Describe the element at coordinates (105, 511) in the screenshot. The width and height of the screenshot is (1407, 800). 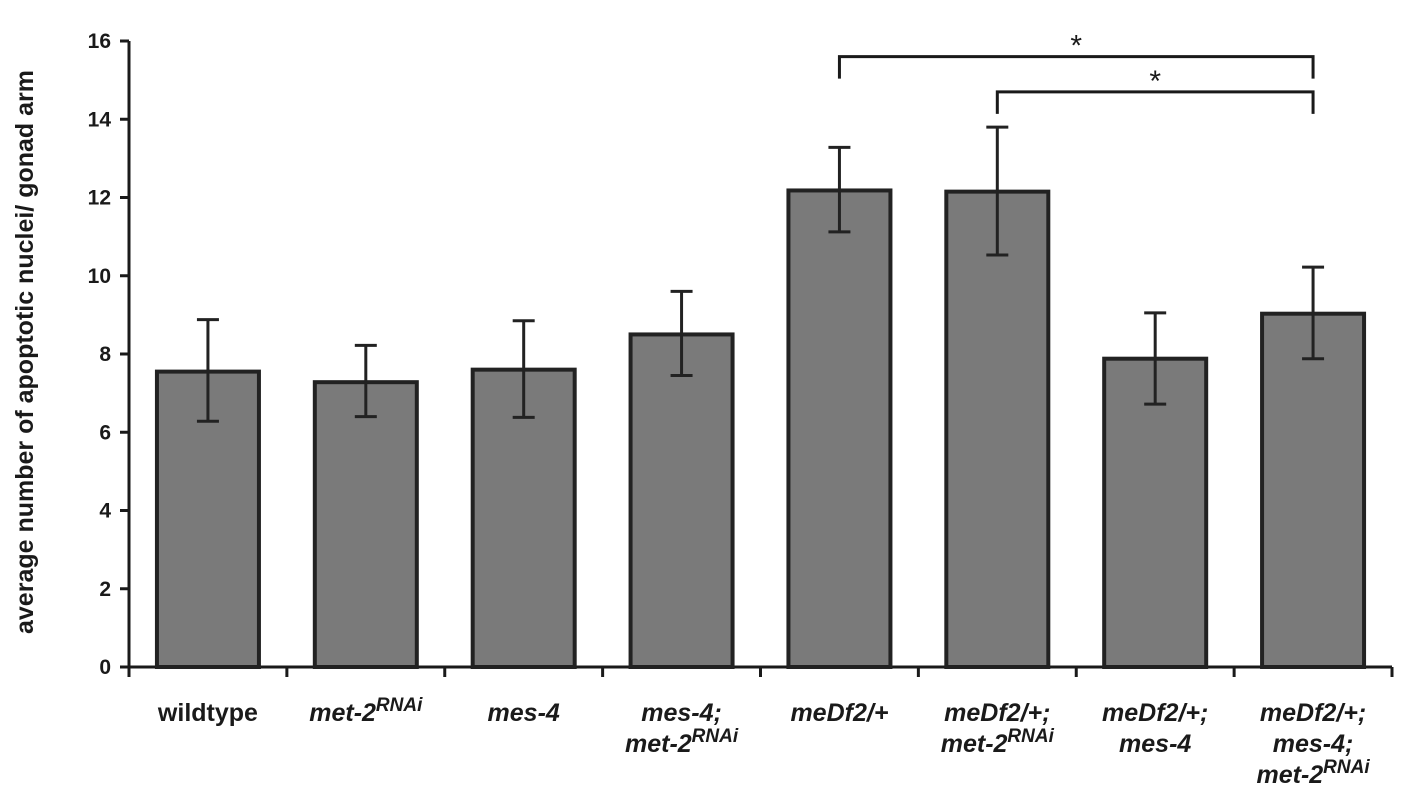
I see `y-tick-label: 4` at that location.